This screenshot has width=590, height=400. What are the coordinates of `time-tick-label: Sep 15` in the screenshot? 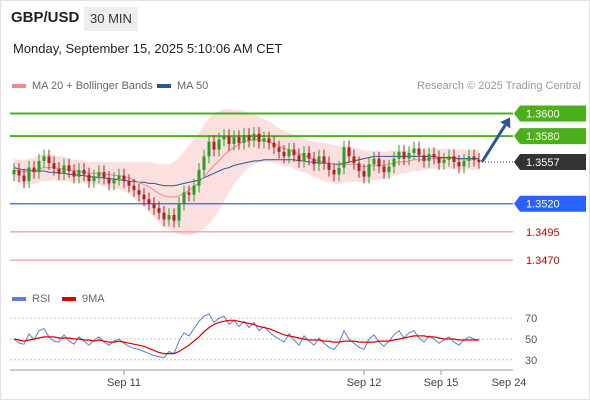 It's located at (441, 383).